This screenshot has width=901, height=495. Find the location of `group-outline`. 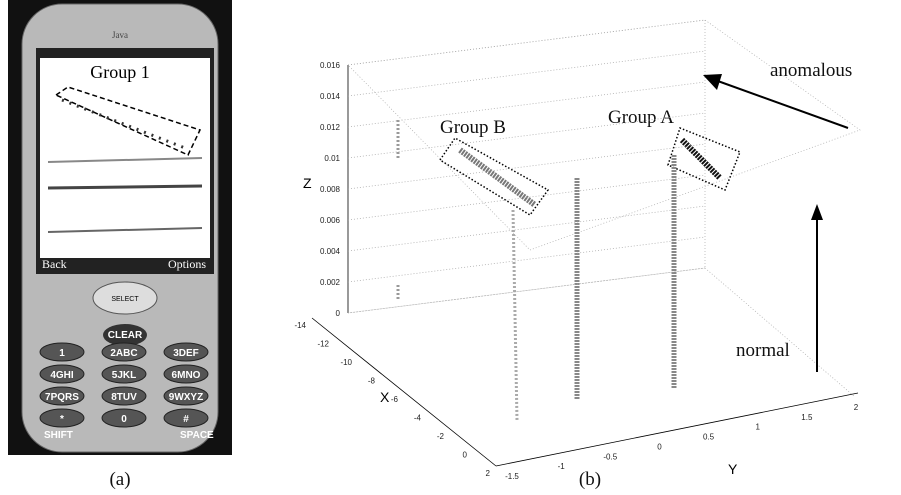

group-outline is located at coordinates (128, 121).